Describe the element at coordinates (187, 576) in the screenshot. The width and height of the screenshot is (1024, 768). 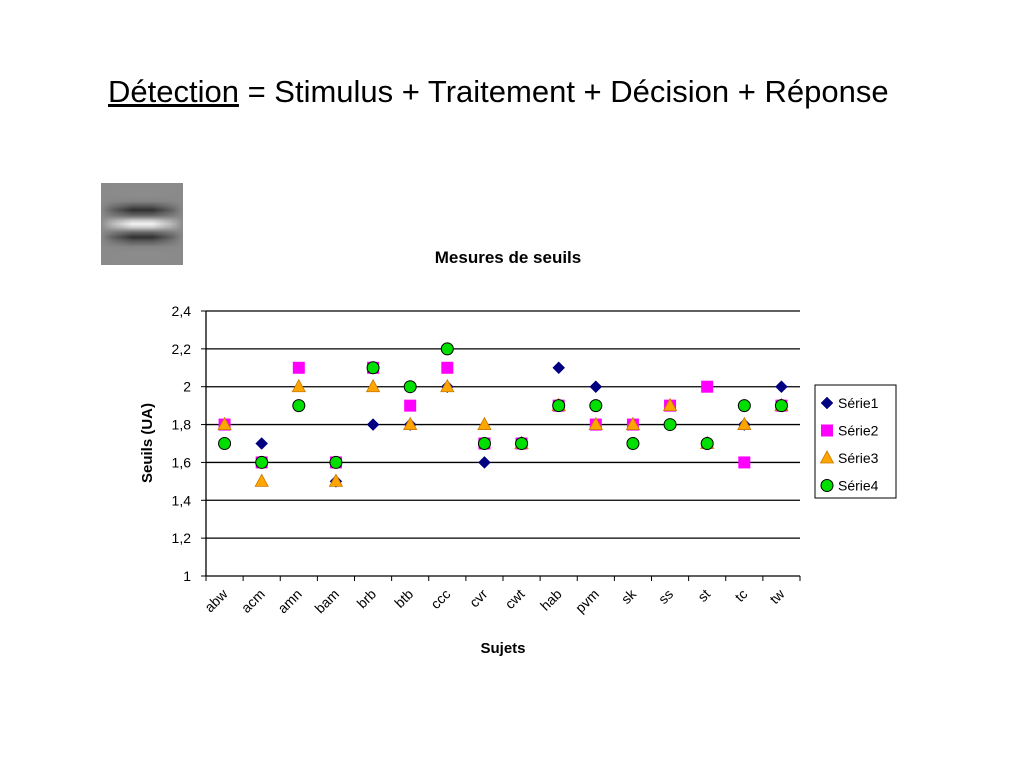
I see `y-tick-label: 1` at that location.